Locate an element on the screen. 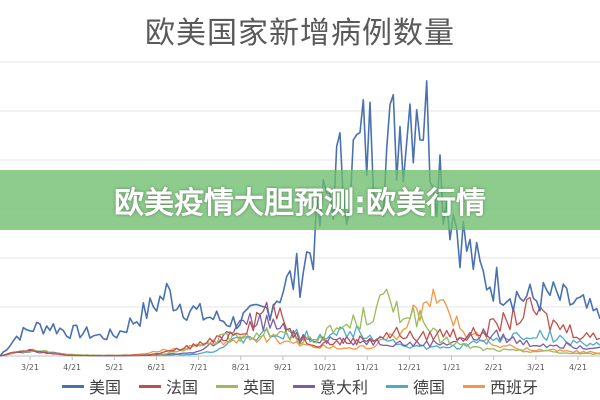 The image size is (600, 400). legend-item: 西班牙 is located at coordinates (500, 386).